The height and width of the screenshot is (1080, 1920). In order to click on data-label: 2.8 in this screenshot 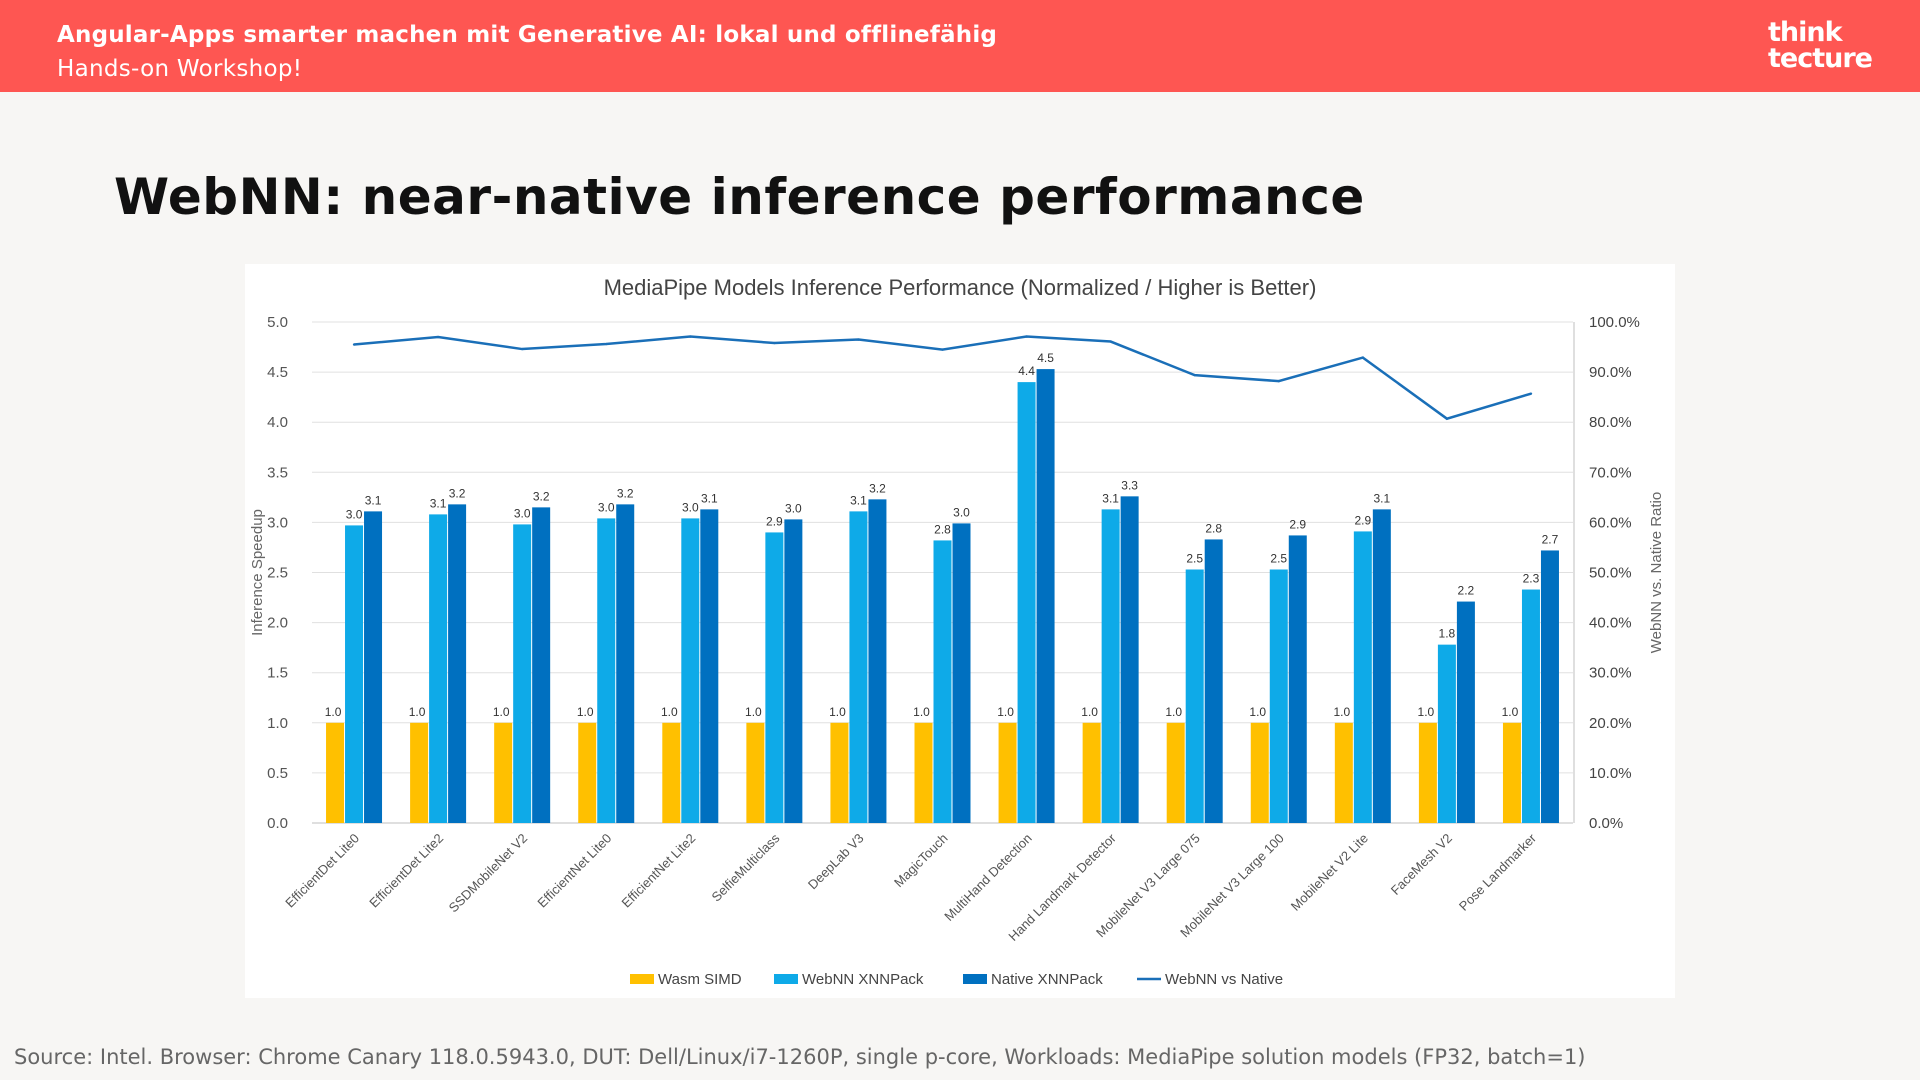, I will do `click(1213, 528)`.